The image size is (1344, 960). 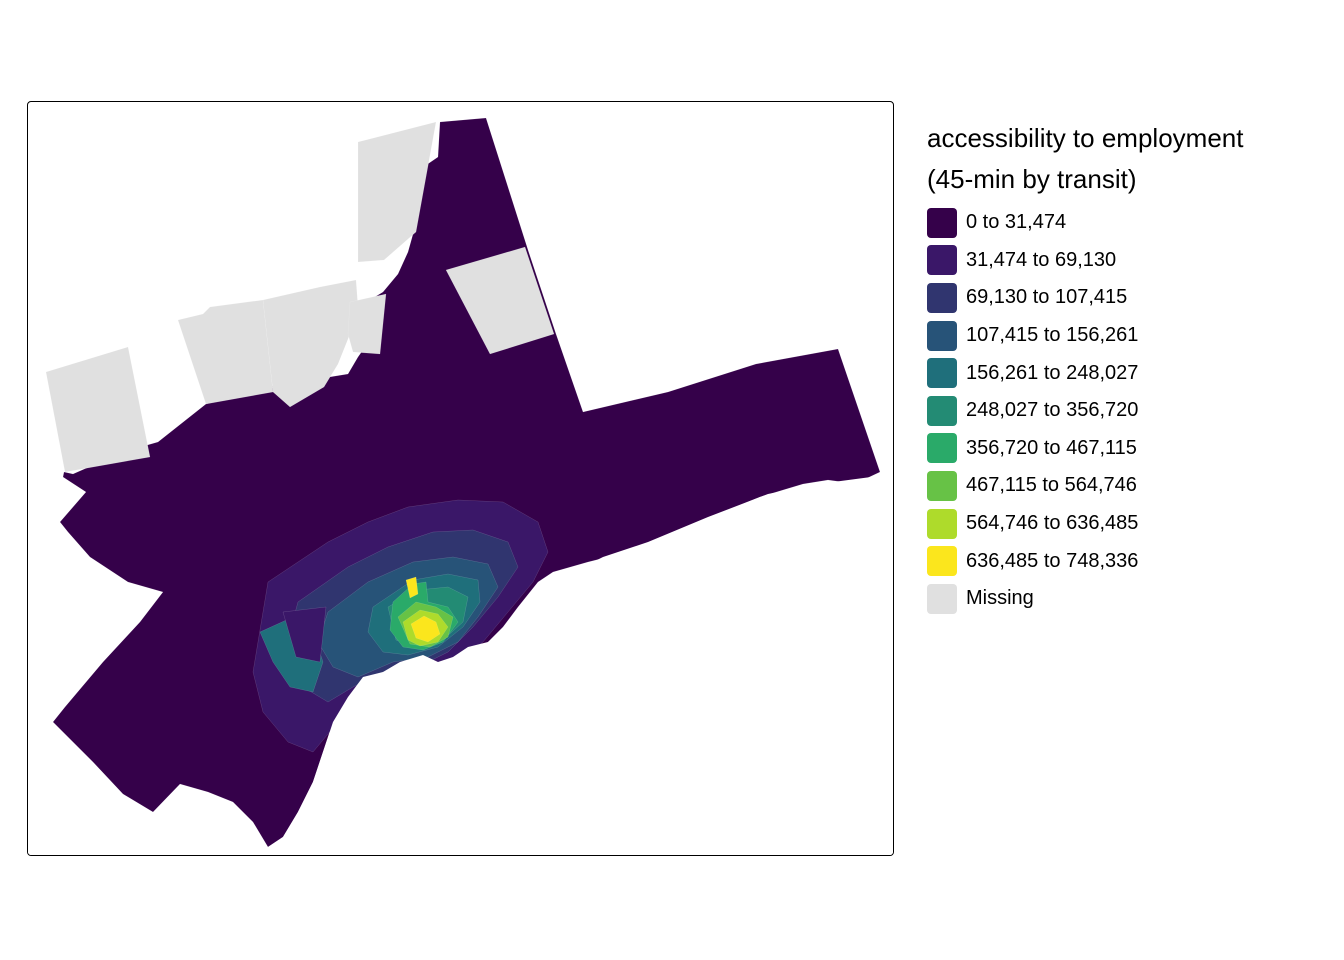 What do you see at coordinates (1016, 222) in the screenshot?
I see `legend-label: 0 to 31,474` at bounding box center [1016, 222].